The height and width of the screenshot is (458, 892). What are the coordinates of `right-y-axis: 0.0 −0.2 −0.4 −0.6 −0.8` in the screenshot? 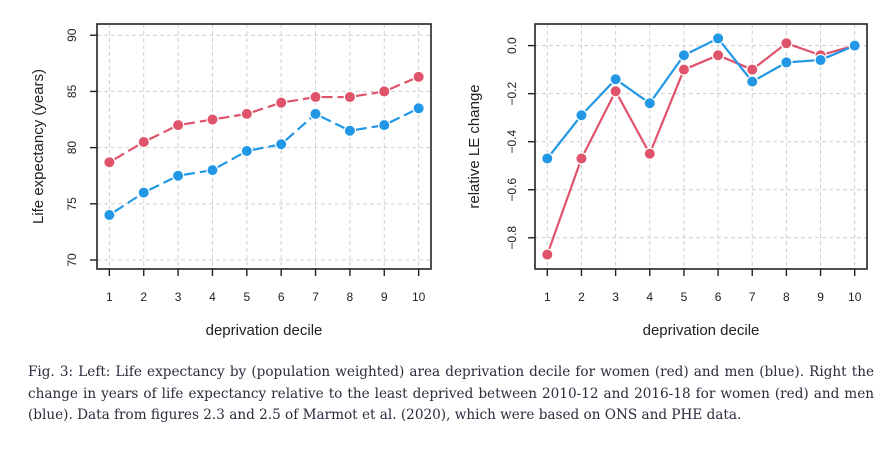 It's located at (520, 143).